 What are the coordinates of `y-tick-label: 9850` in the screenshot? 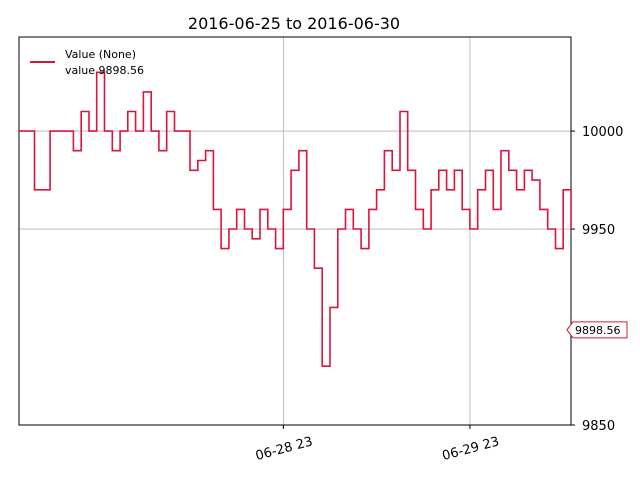 It's located at (598, 426).